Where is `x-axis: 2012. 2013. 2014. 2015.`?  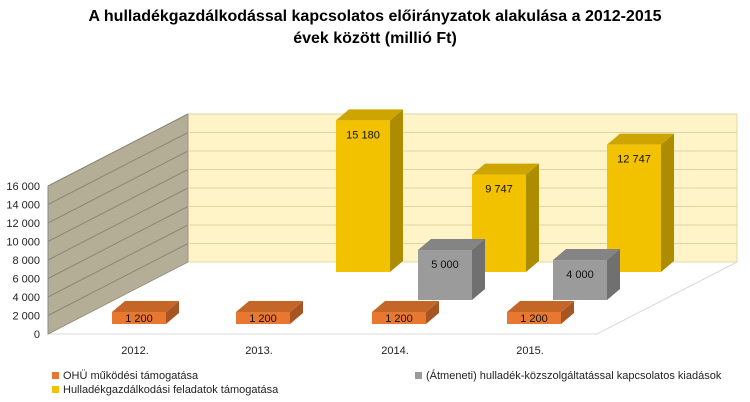
x-axis: 2012. 2013. 2014. 2015. is located at coordinates (332, 351).